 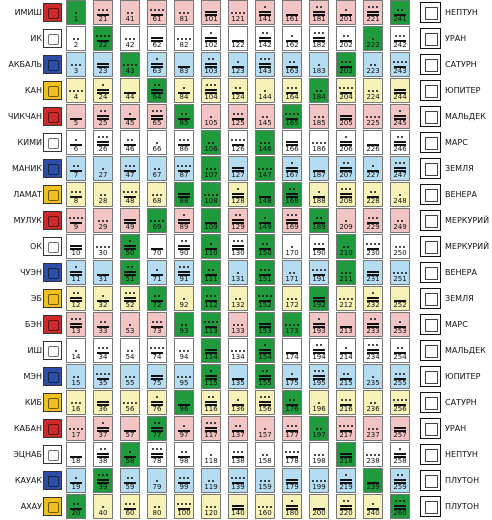 I want to click on kin-cell: 184, so click(x=319, y=90).